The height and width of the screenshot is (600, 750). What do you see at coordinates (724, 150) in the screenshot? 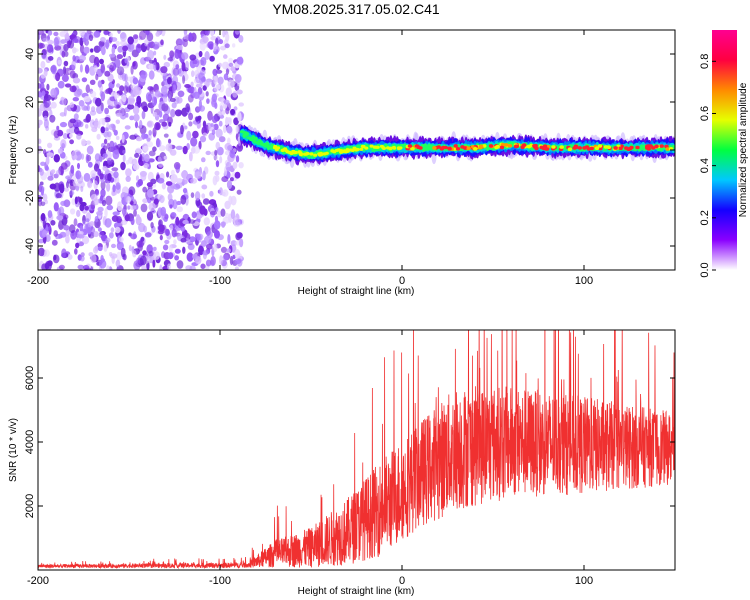
I see `colorbar` at bounding box center [724, 150].